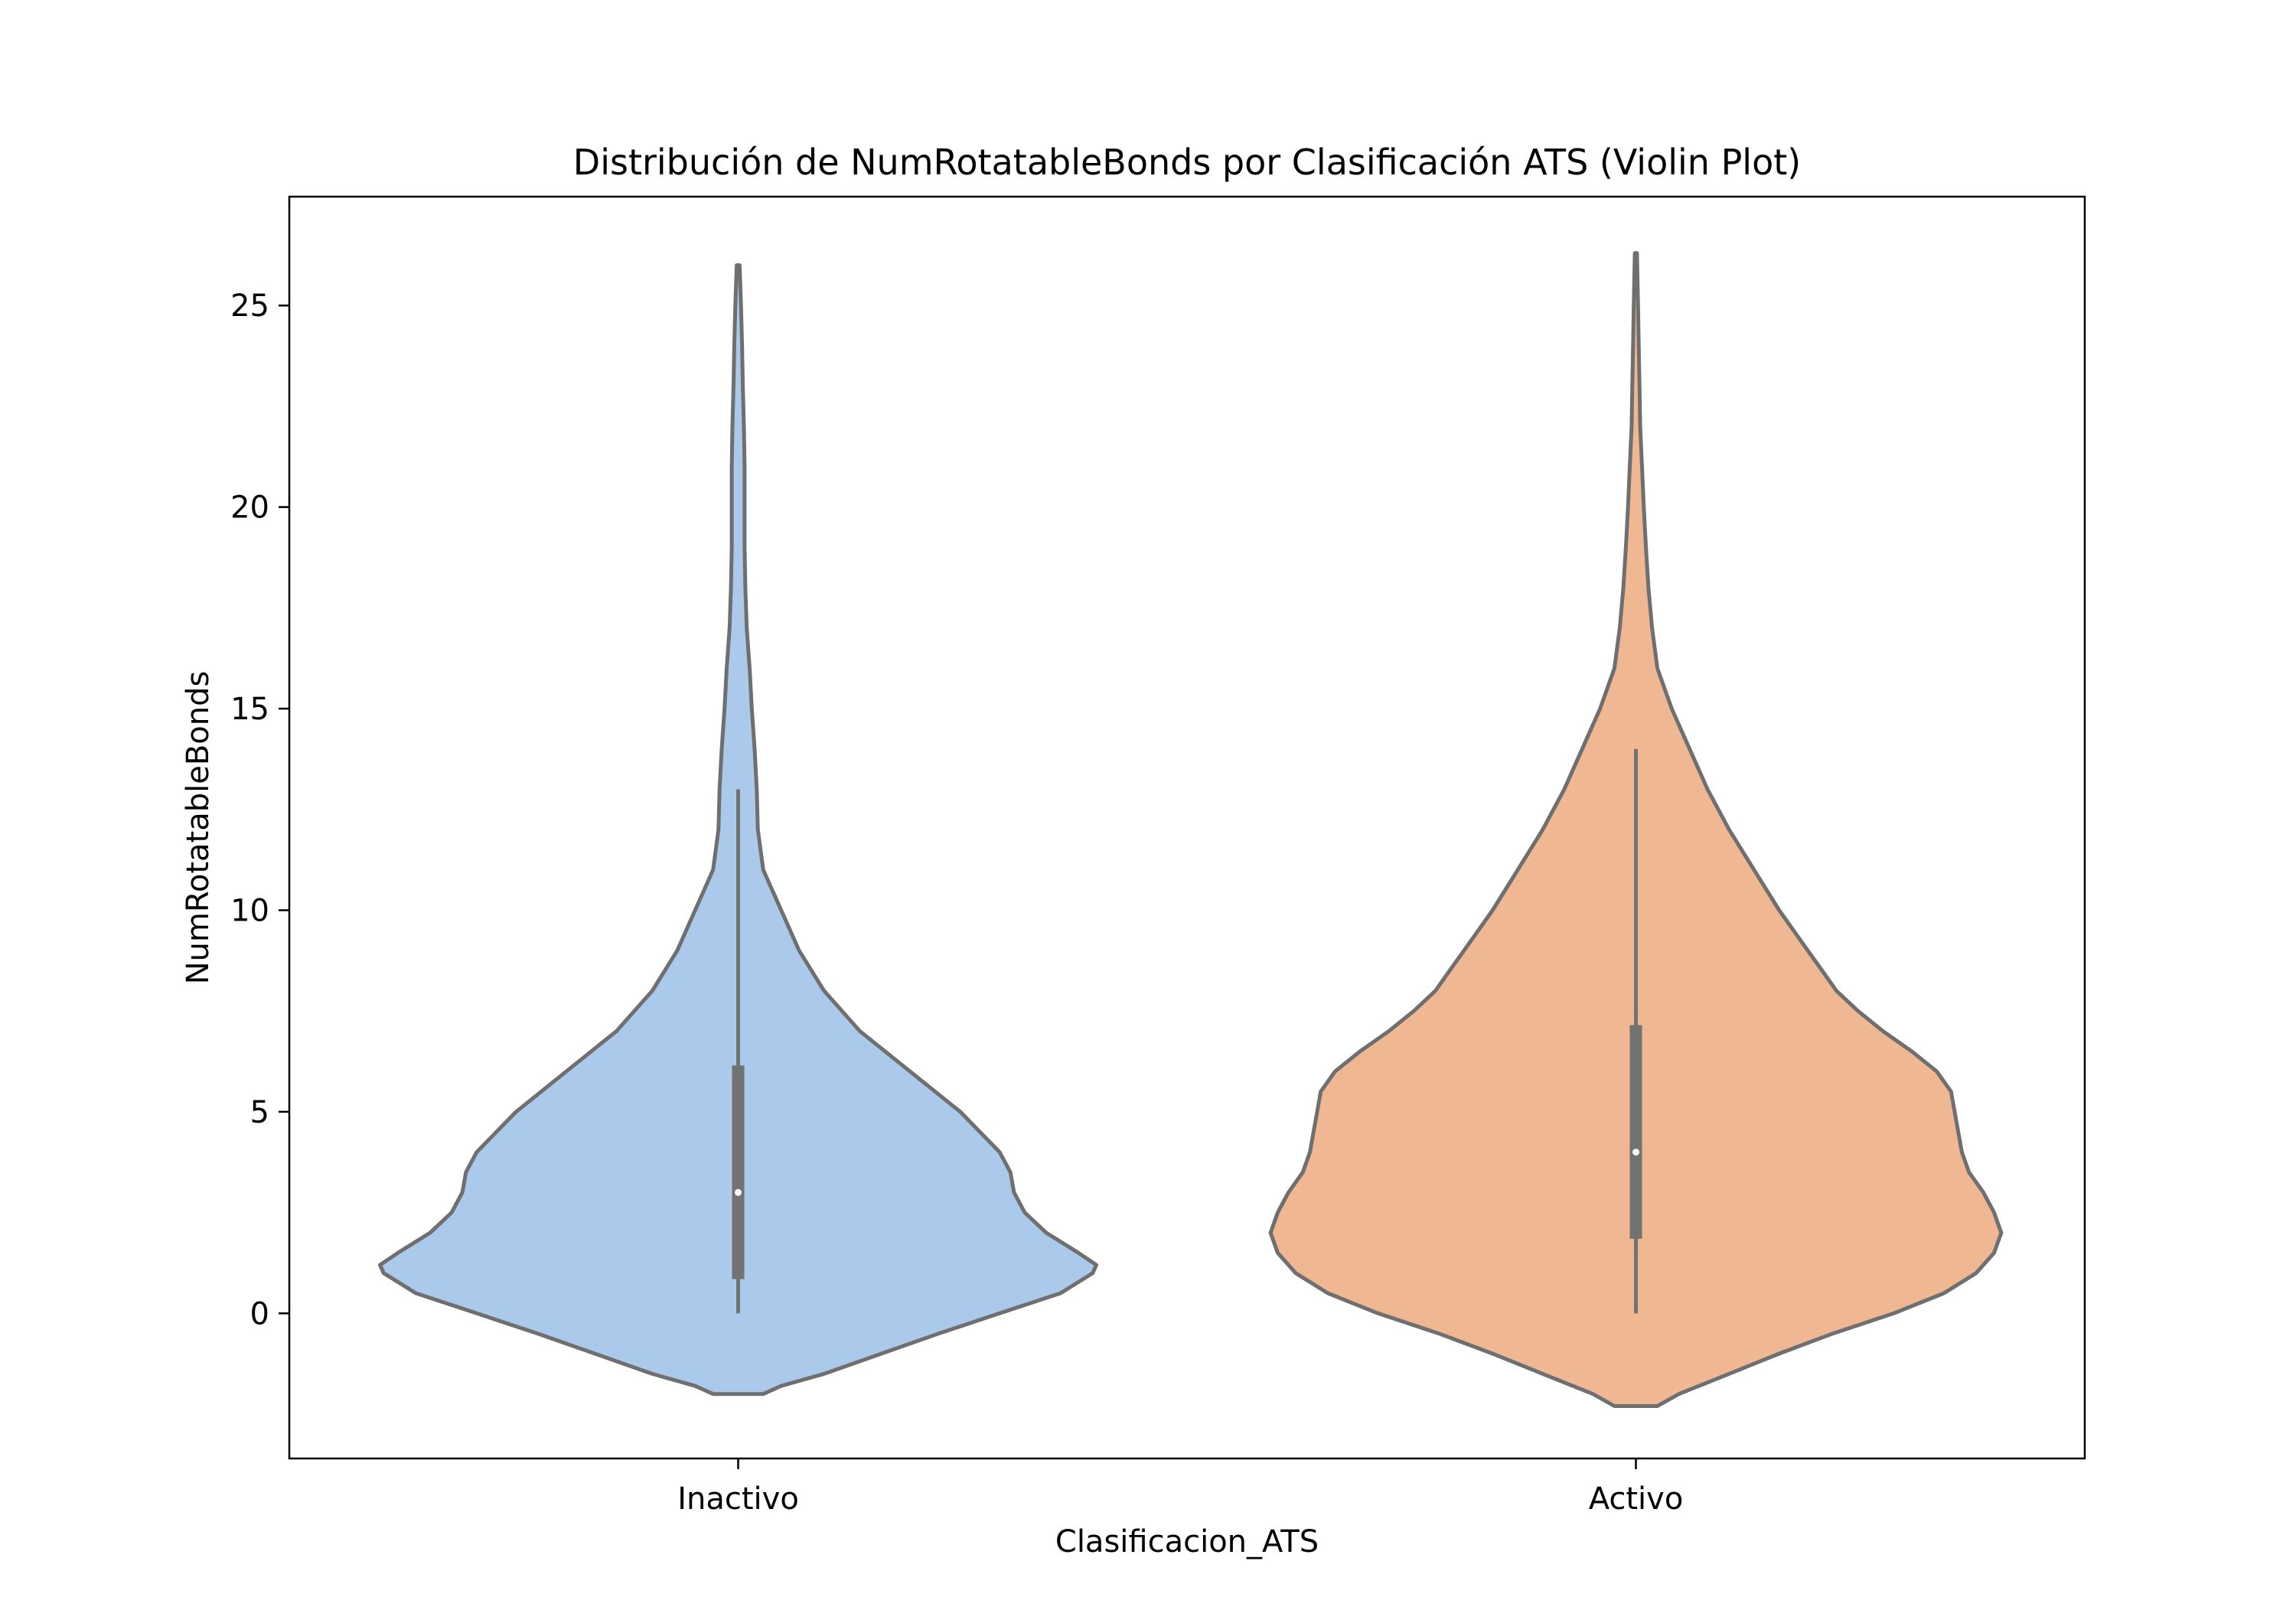 The height and width of the screenshot is (1623, 2296). Describe the element at coordinates (738, 1192) in the screenshot. I see `median-point-inactivo` at that location.